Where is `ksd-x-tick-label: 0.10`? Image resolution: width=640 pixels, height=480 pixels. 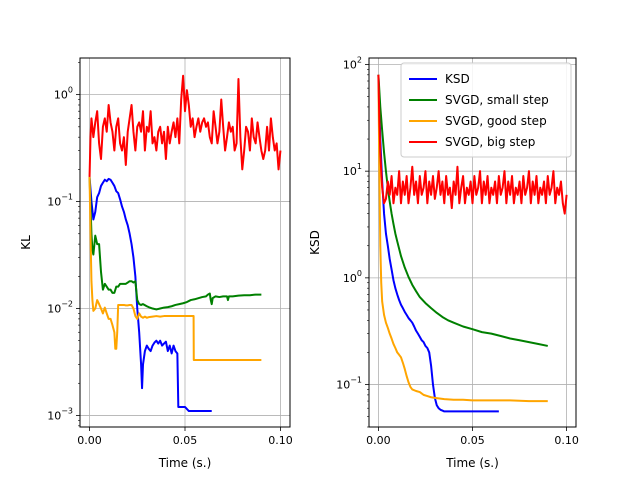
ksd-x-tick-label: 0.10 is located at coordinates (566, 440).